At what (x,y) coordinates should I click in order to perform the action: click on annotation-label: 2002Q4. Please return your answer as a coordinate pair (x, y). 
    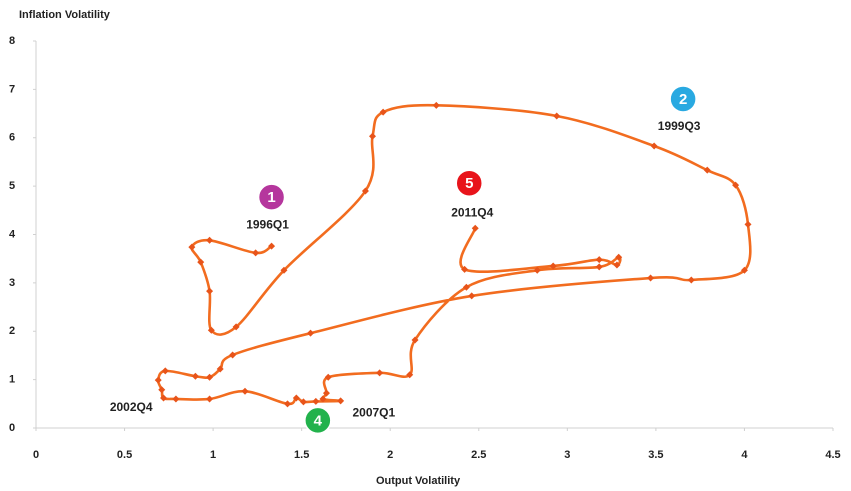
    Looking at the image, I should click on (131, 407).